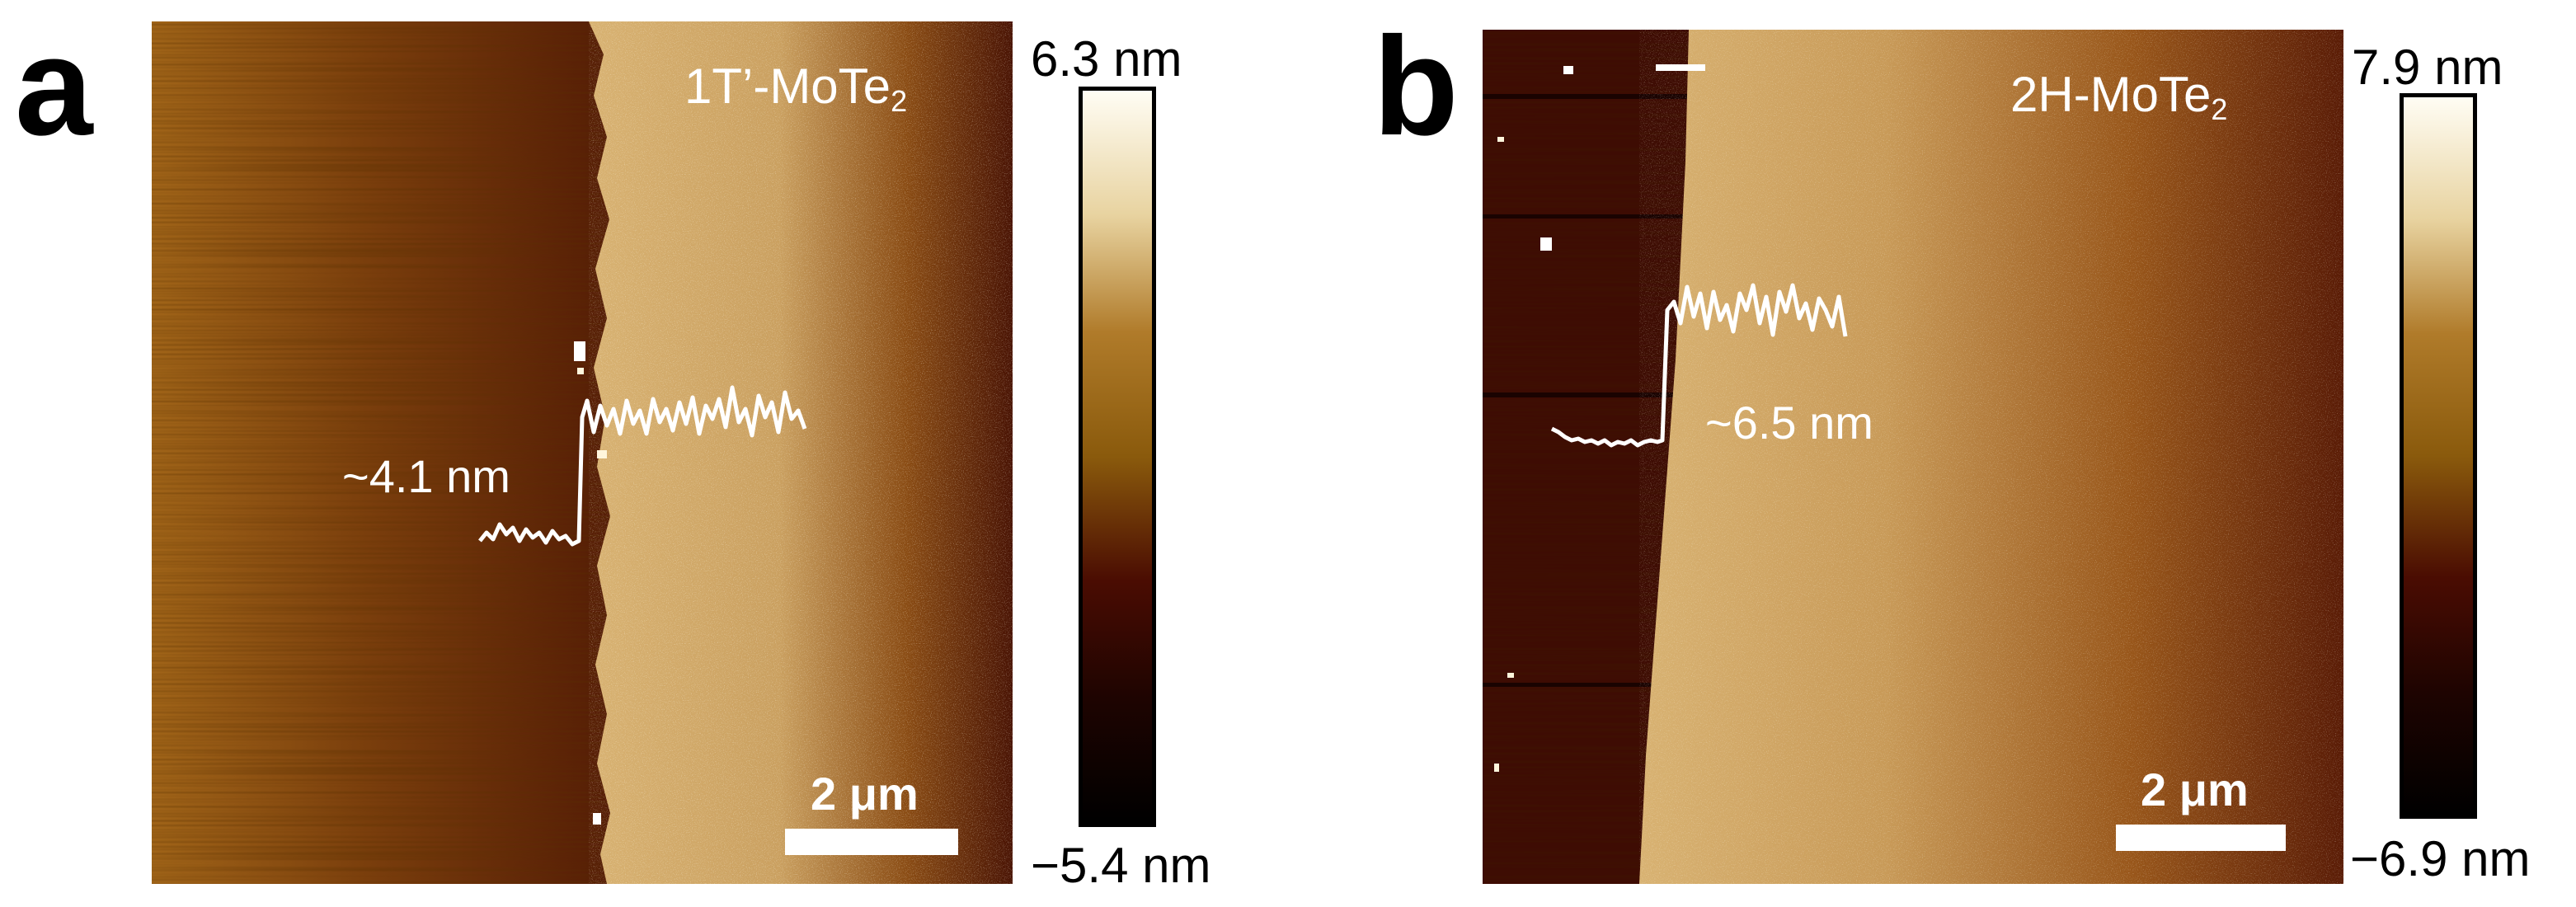 The width and height of the screenshot is (2576, 907). Describe the element at coordinates (2195, 790) in the screenshot. I see `scale-bar-label-b: 2 μm` at that location.